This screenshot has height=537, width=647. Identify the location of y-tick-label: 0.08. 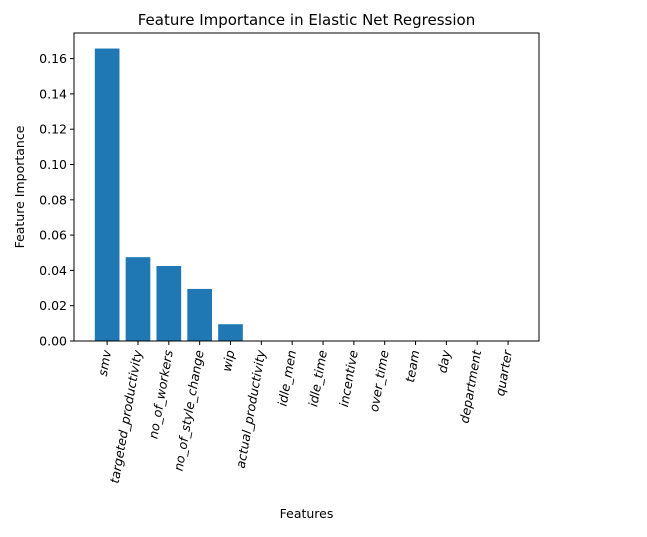
(53, 199).